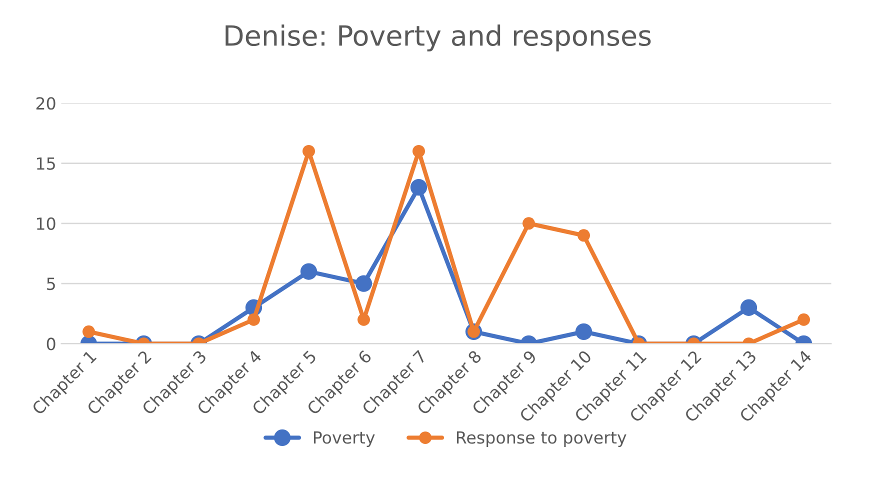 The width and height of the screenshot is (875, 491). I want to click on legend-label: Poverty, so click(344, 439).